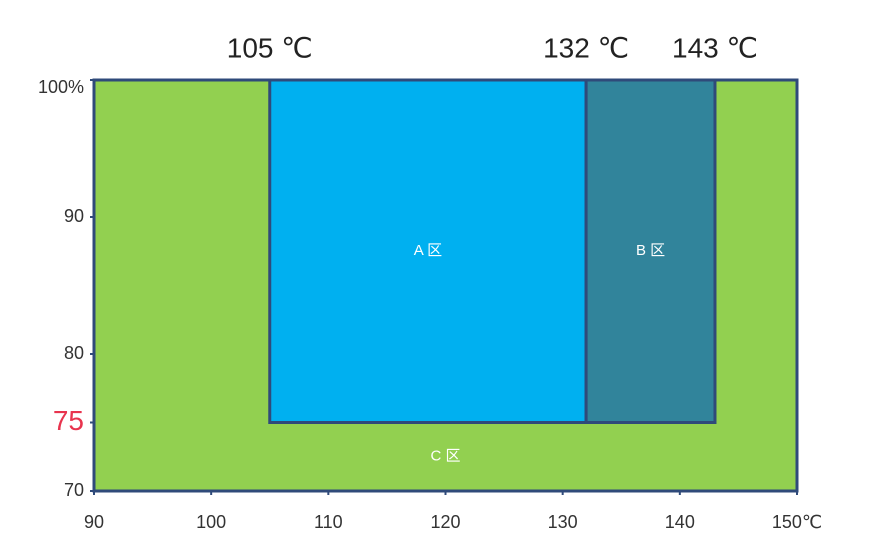  I want to click on region-label: B 区, so click(650, 250).